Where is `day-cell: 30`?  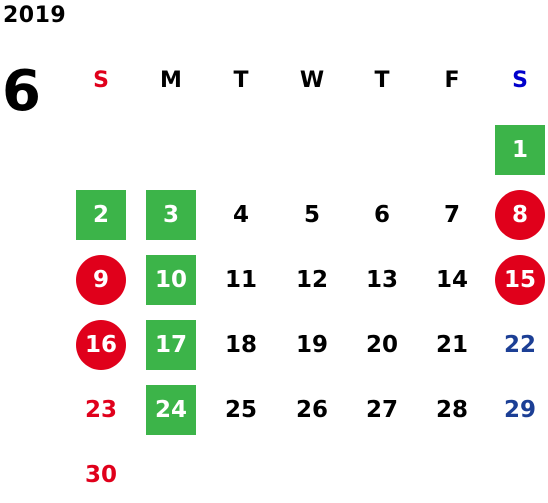
day-cell: 30 is located at coordinates (100, 475).